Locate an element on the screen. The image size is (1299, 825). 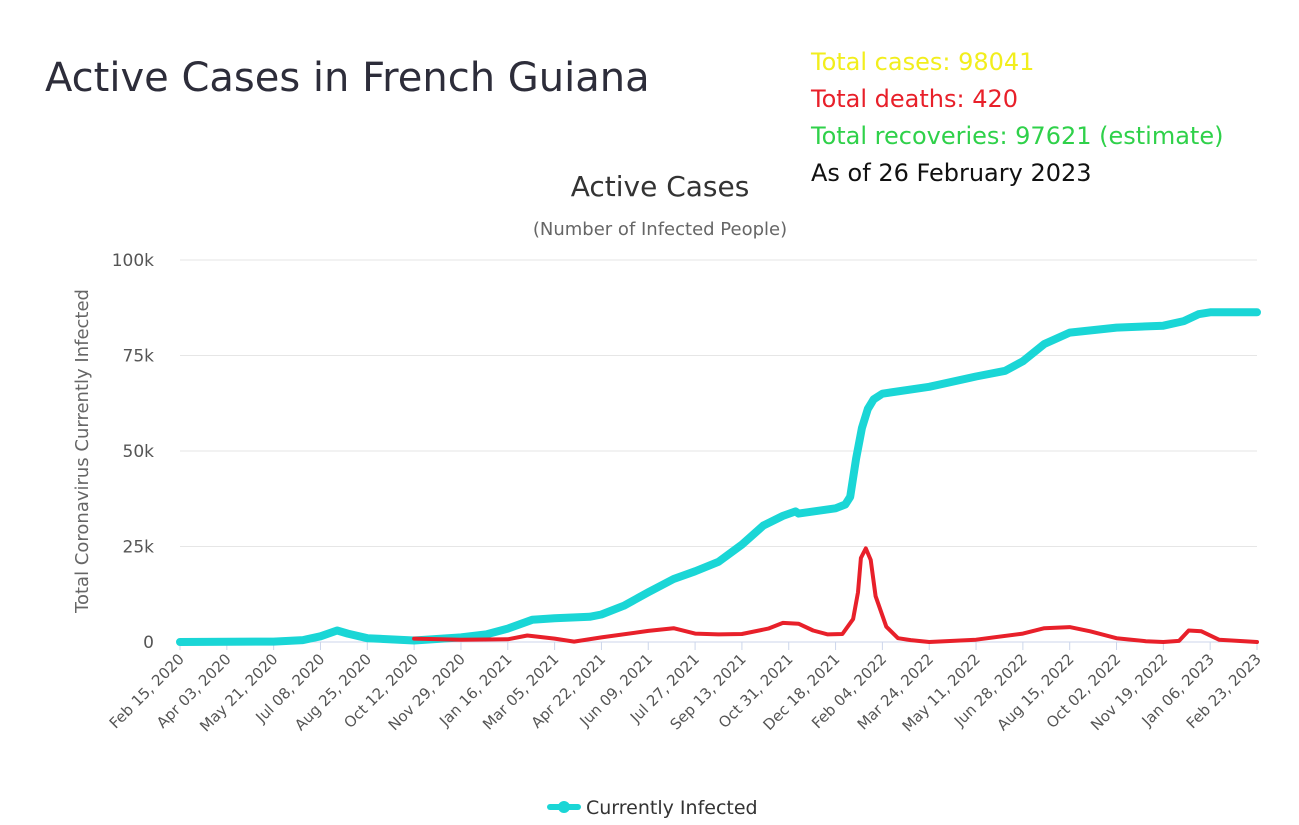
y-tick-label: 50k is located at coordinates (139, 452).